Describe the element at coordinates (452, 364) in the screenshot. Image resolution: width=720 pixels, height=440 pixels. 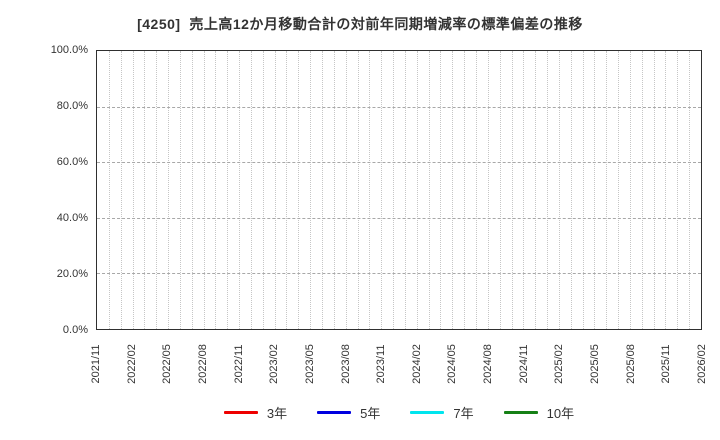
I see `x-tick-label: 2024/05` at that location.